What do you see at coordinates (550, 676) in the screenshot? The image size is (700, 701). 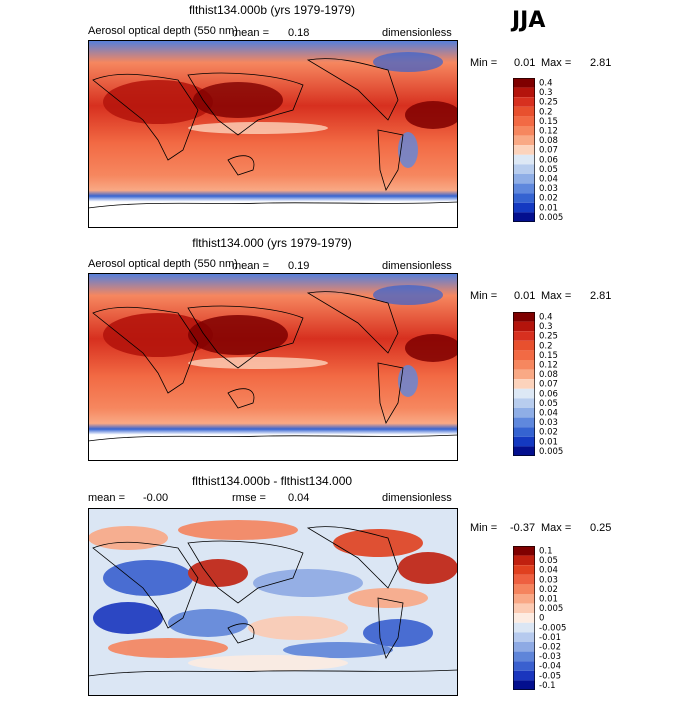 I see `legend-label: -0.05` at bounding box center [550, 676].